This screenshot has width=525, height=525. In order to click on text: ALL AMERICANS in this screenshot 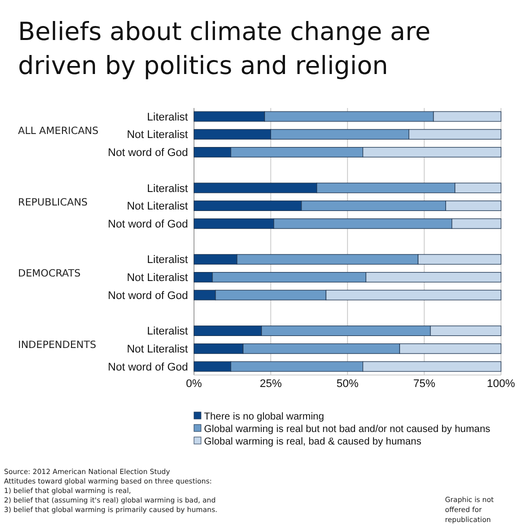, I will do `click(58, 131)`.